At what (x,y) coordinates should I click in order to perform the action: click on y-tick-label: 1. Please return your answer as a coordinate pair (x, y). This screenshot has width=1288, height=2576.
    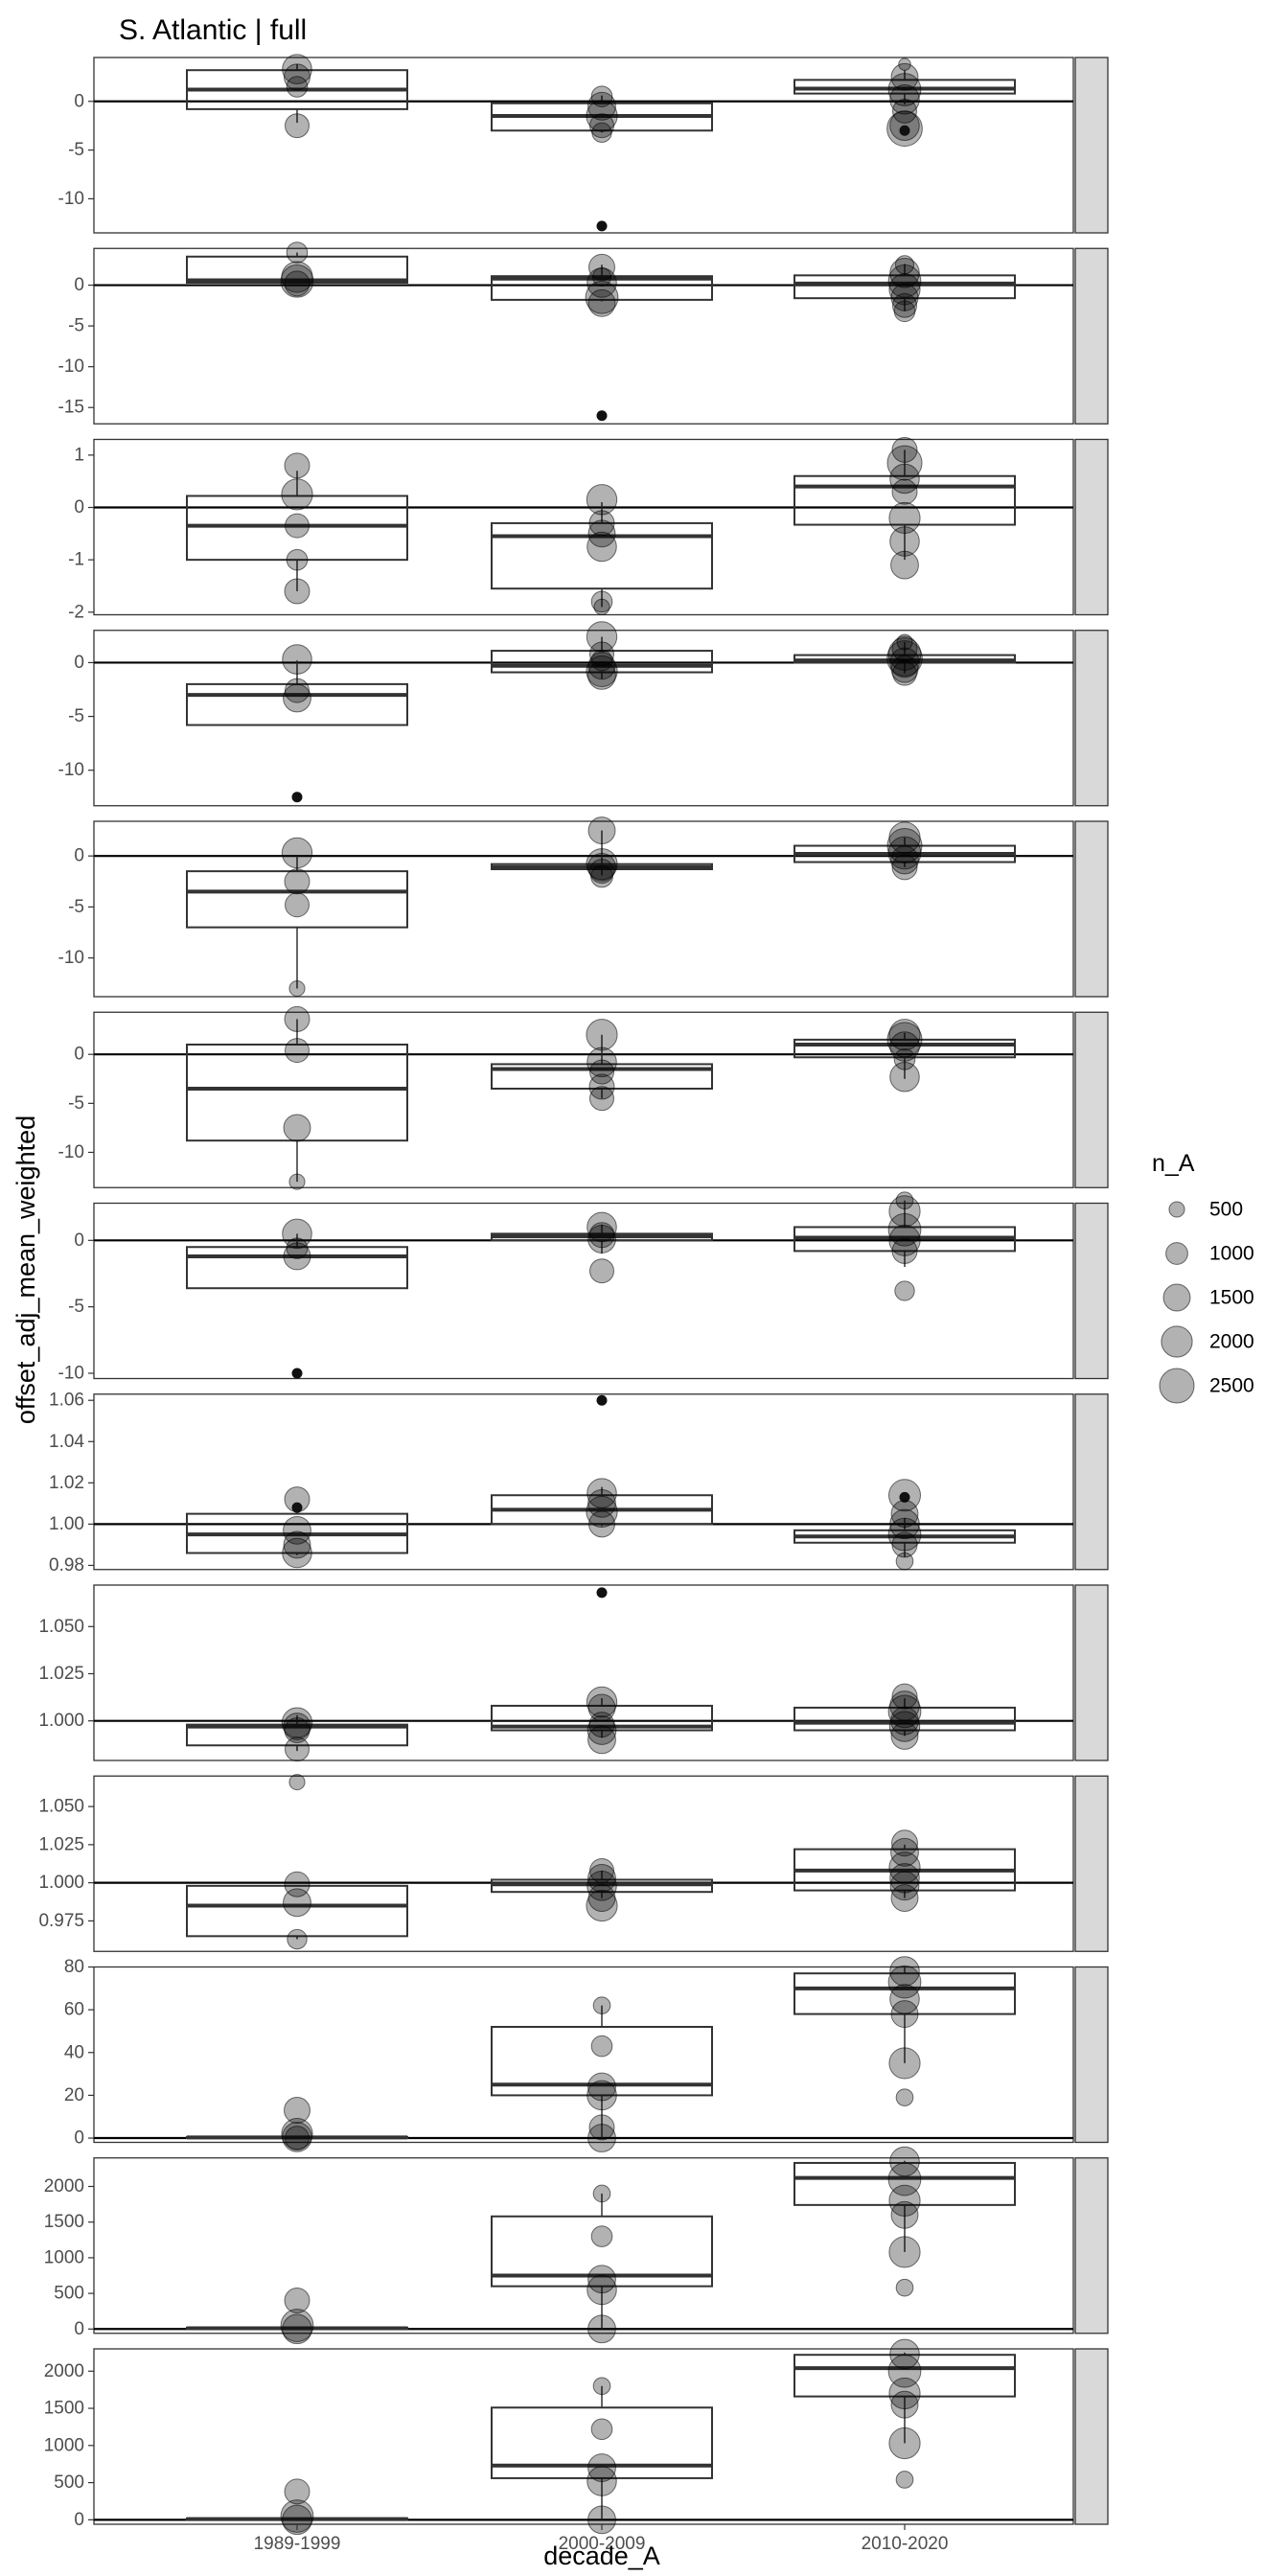
    Looking at the image, I should click on (79, 455).